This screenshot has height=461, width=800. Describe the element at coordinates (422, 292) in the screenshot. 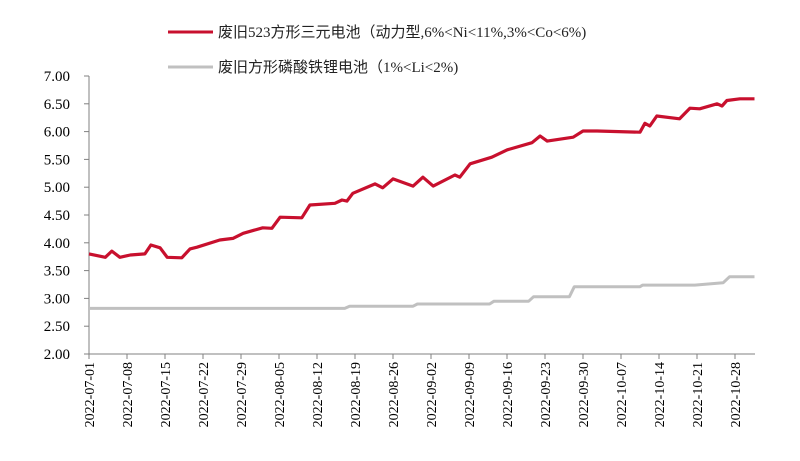

I see `series-line-lfp` at that location.